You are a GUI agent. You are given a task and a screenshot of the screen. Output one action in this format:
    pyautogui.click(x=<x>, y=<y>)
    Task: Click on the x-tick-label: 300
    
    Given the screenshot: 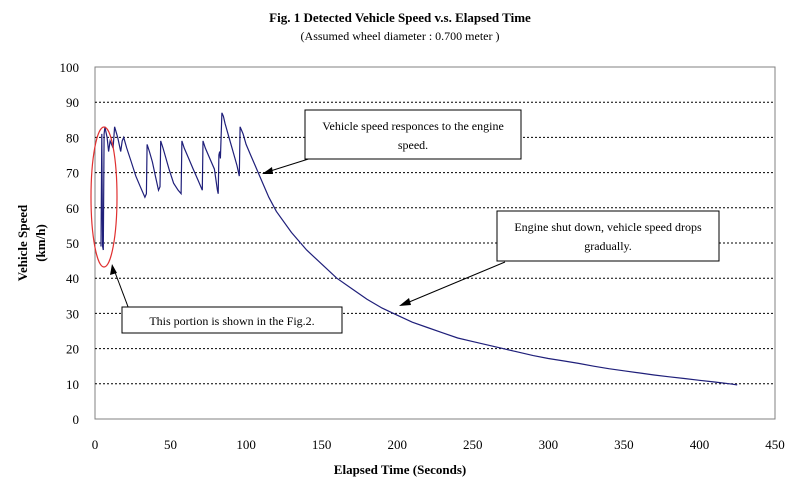 What is the action you would take?
    pyautogui.click(x=549, y=444)
    